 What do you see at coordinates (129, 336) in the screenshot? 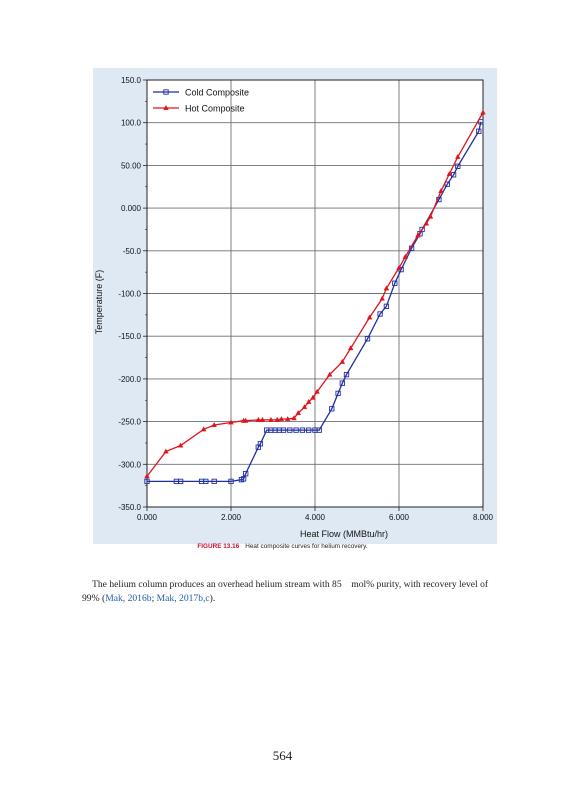
I see `y-tick-label: -150.0` at bounding box center [129, 336].